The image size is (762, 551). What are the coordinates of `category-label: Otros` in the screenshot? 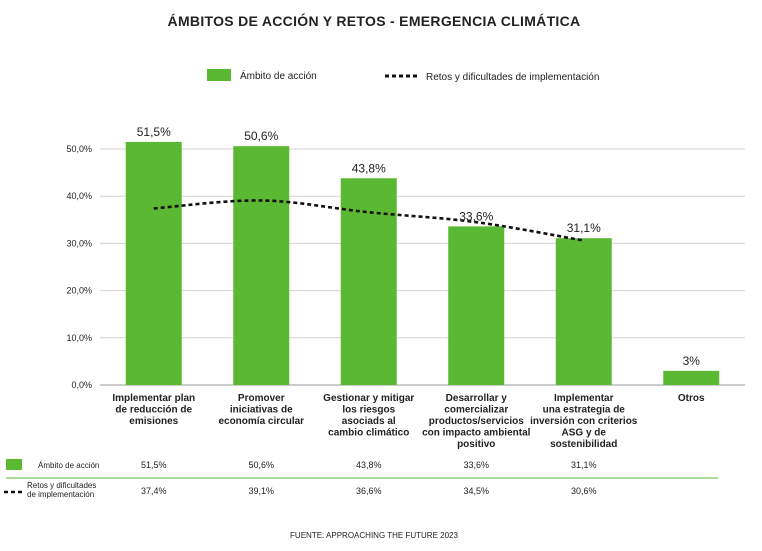 It's located at (691, 398).